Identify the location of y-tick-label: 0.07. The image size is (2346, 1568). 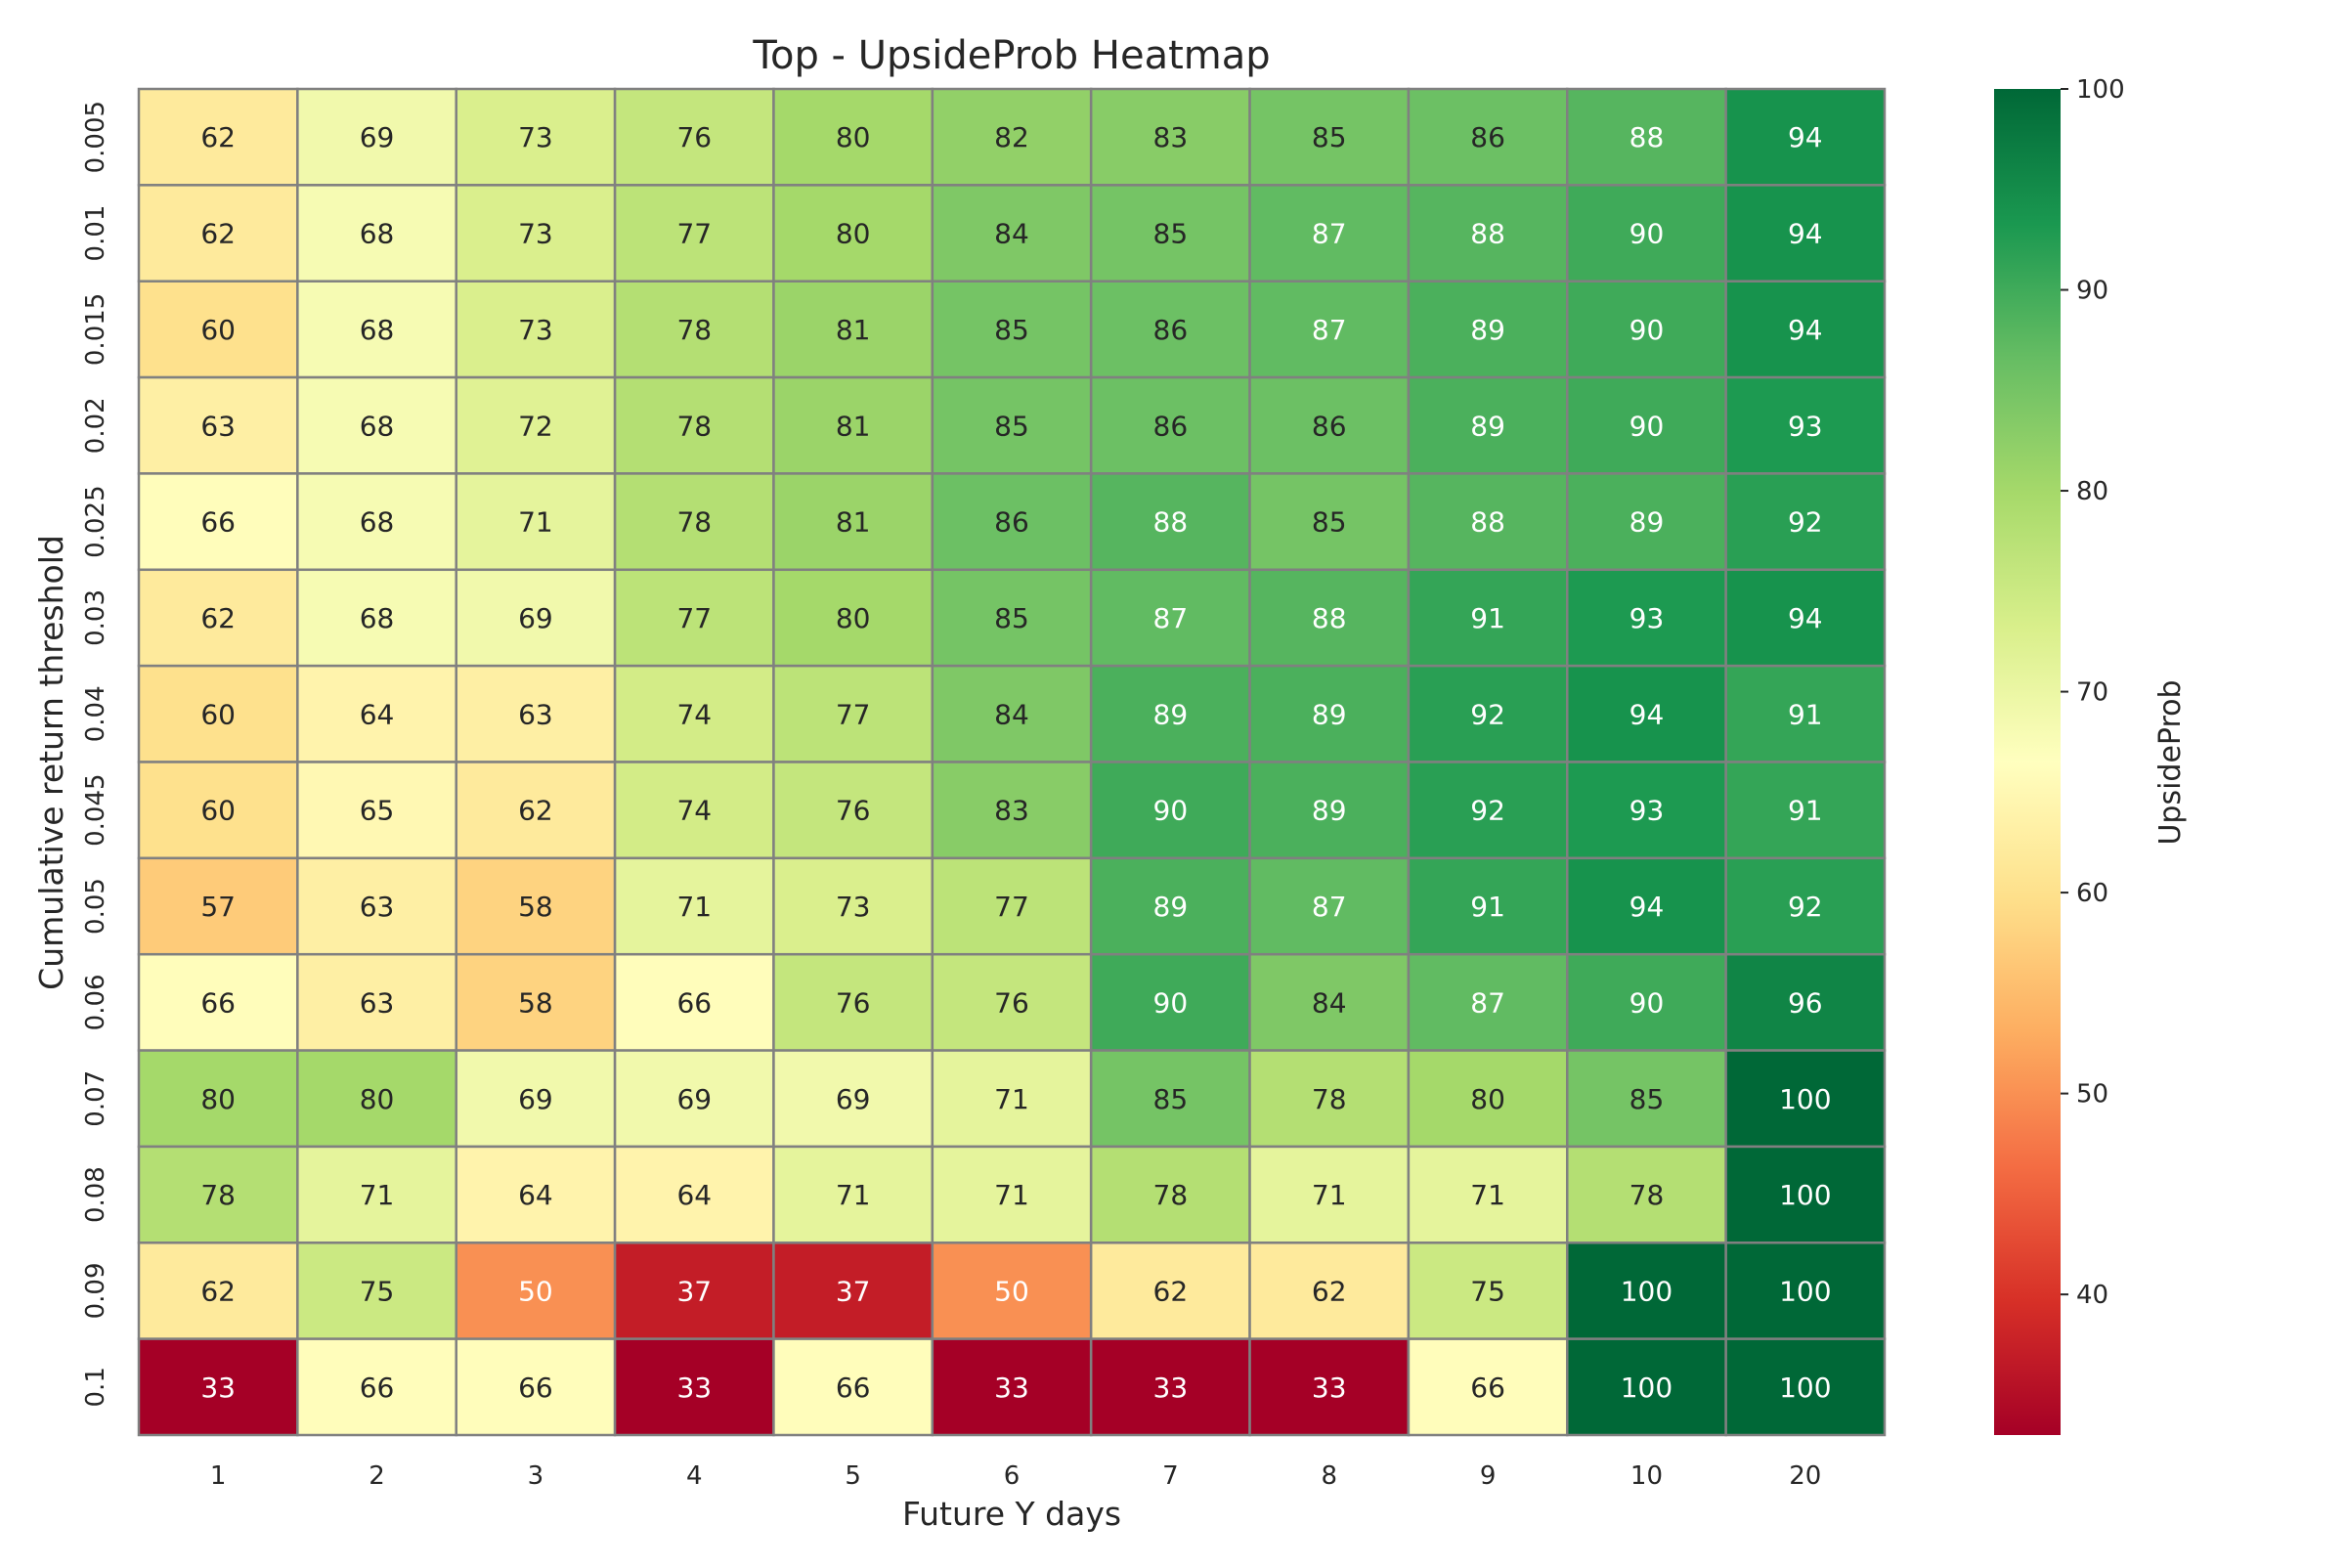
(96, 1098).